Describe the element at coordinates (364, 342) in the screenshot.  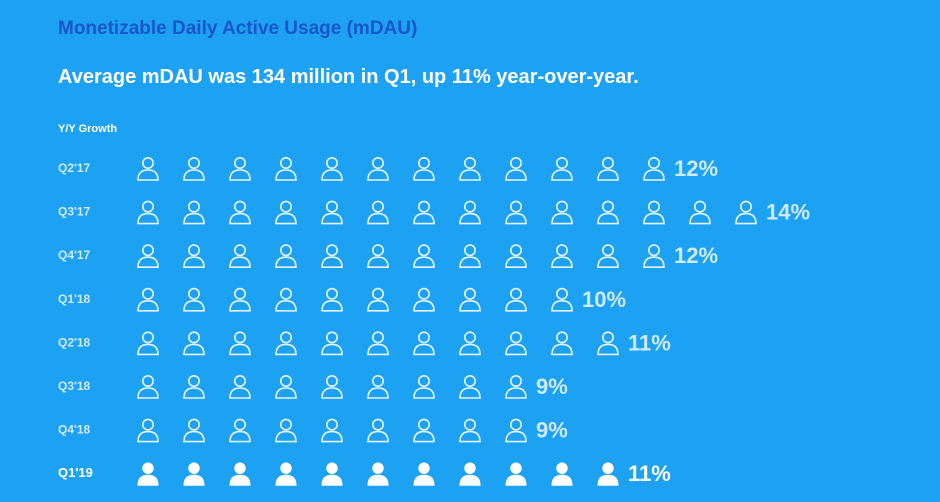
I see `bar-row: Q2'18 11%` at that location.